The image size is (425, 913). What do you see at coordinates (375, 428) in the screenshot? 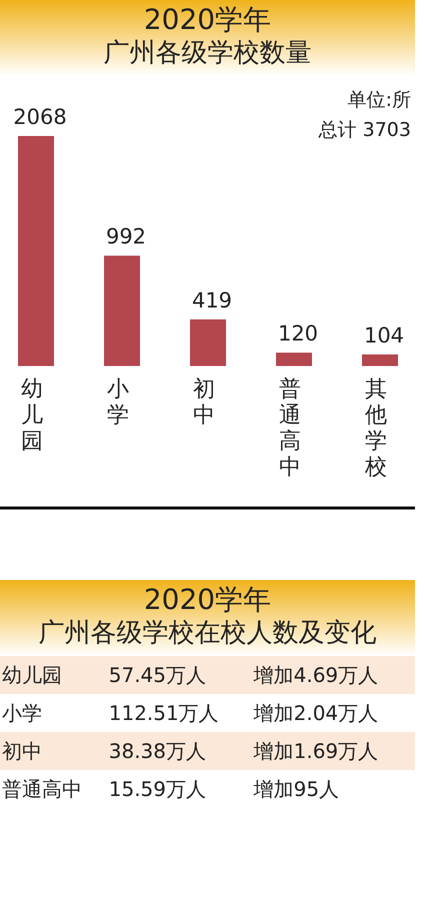
I see `x-tick-label: 其他学校` at bounding box center [375, 428].